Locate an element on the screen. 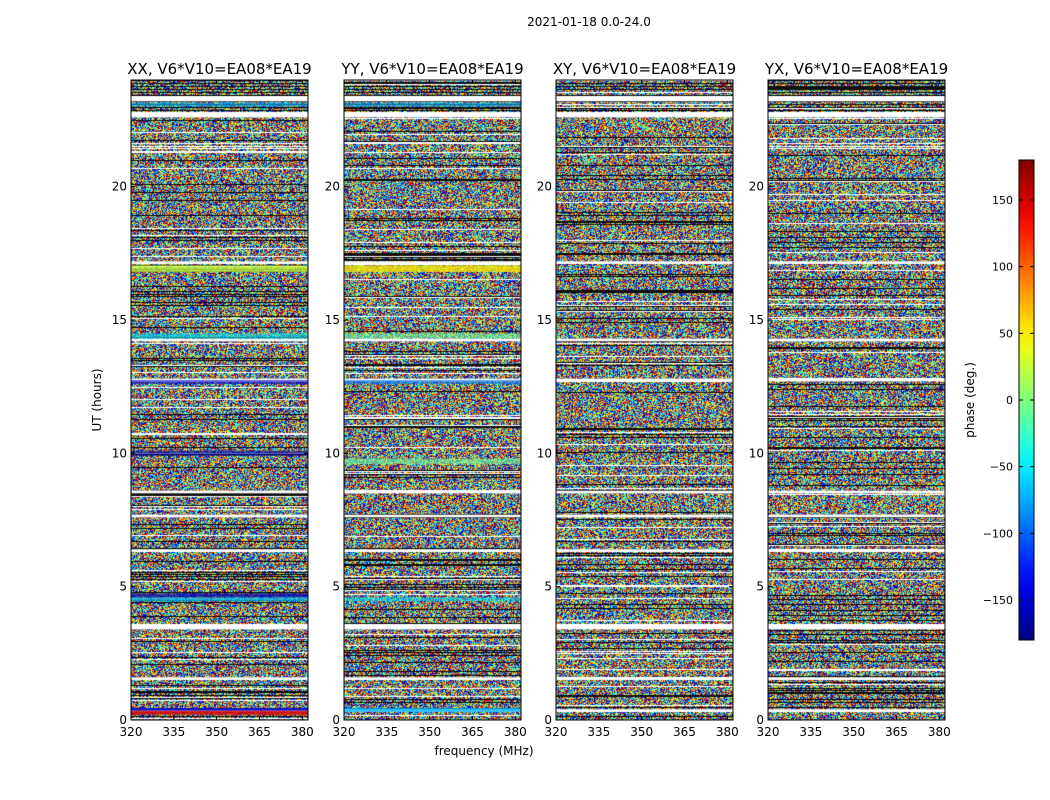 Image resolution: width=1050 pixels, height=800 pixels. colorbar-tick-label: 0 is located at coordinates (1009, 400).